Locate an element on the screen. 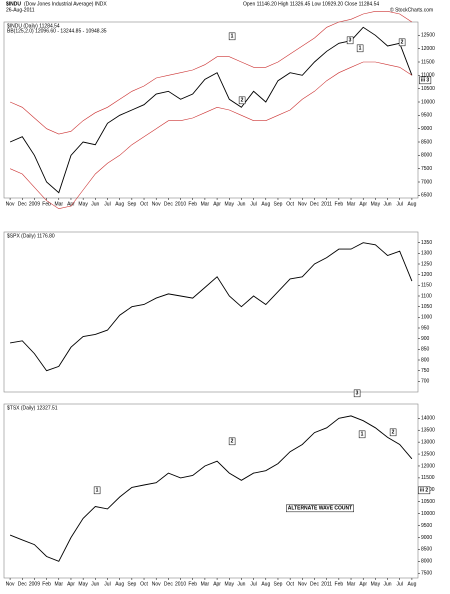 This screenshot has width=450, height=594. x-tick-label: 2011 is located at coordinates (326, 204).